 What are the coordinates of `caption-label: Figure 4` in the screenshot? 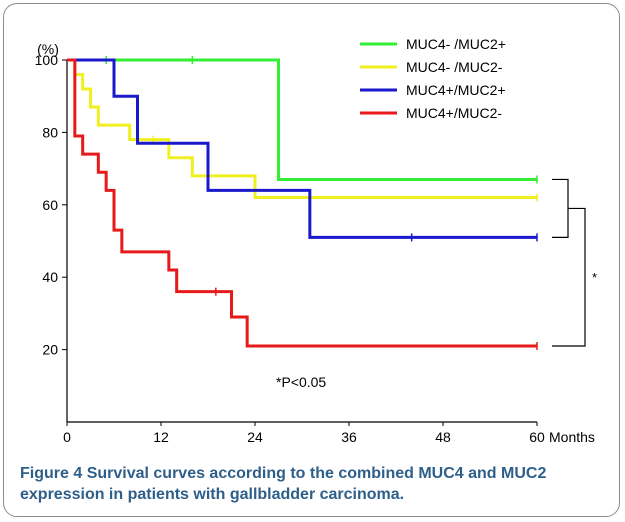 It's located at (51, 473).